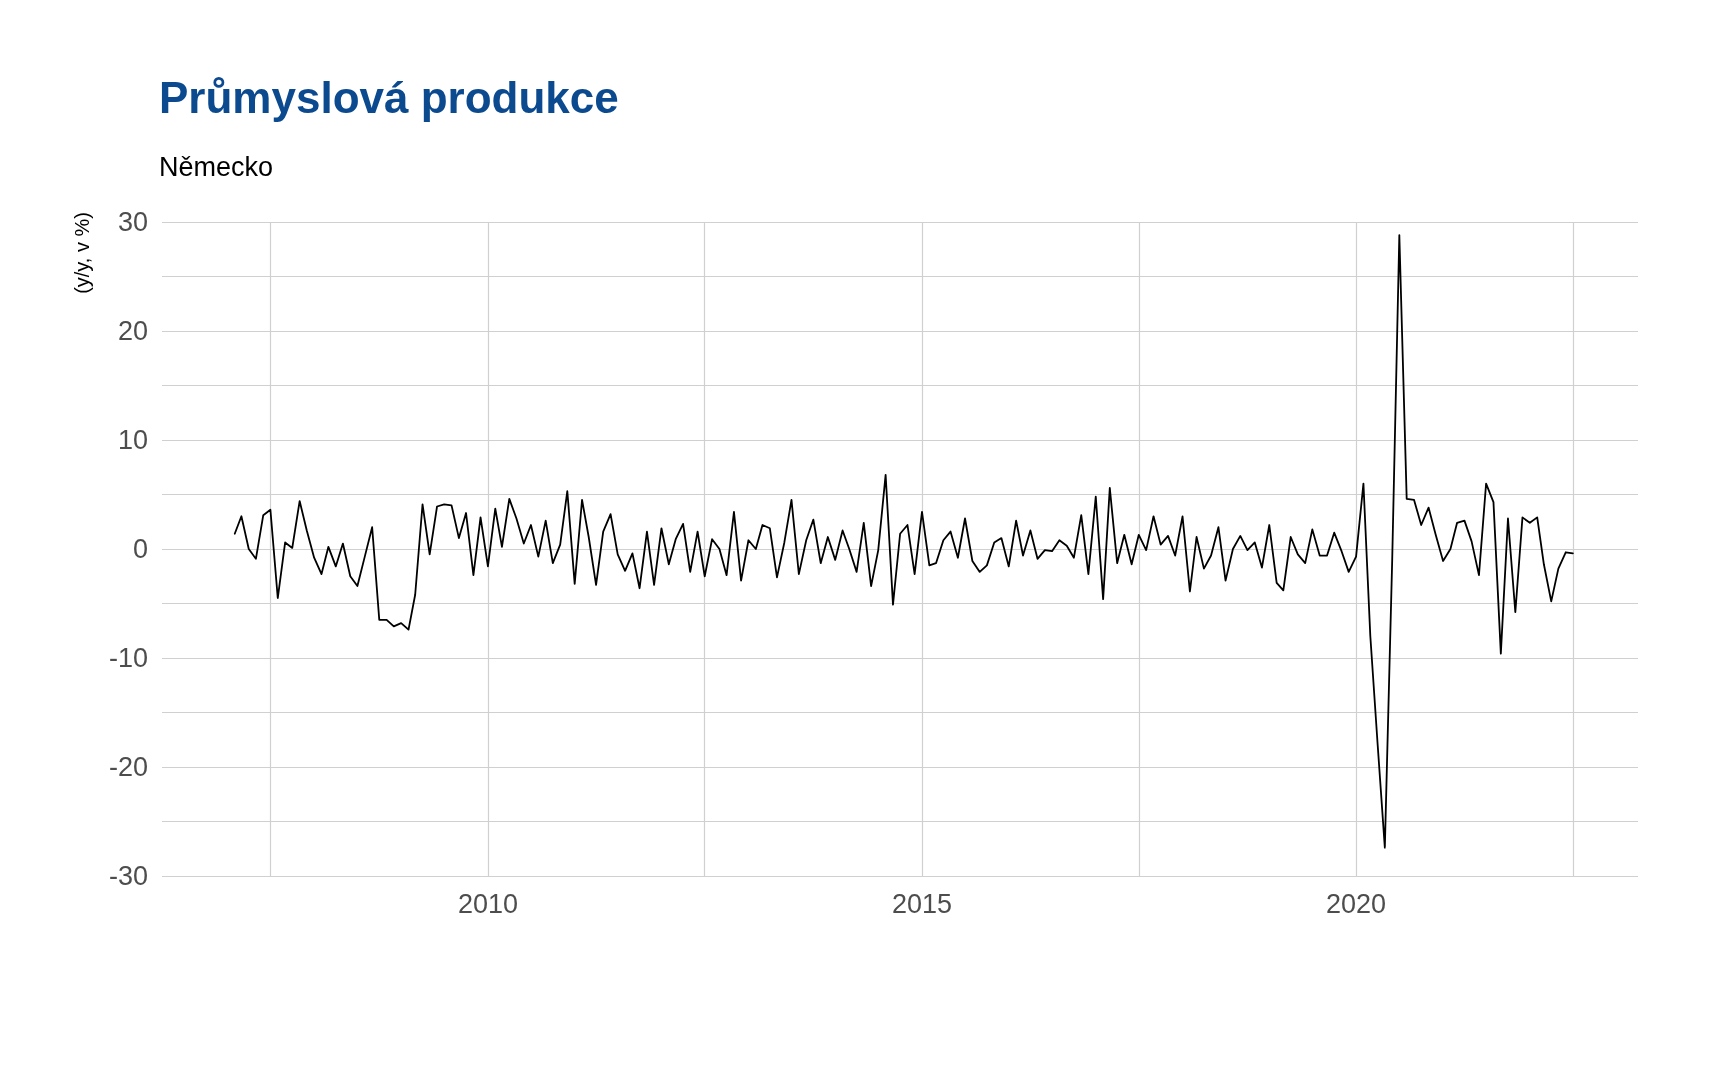  What do you see at coordinates (1356, 903) in the screenshot?
I see `x-tick-label: 2020` at bounding box center [1356, 903].